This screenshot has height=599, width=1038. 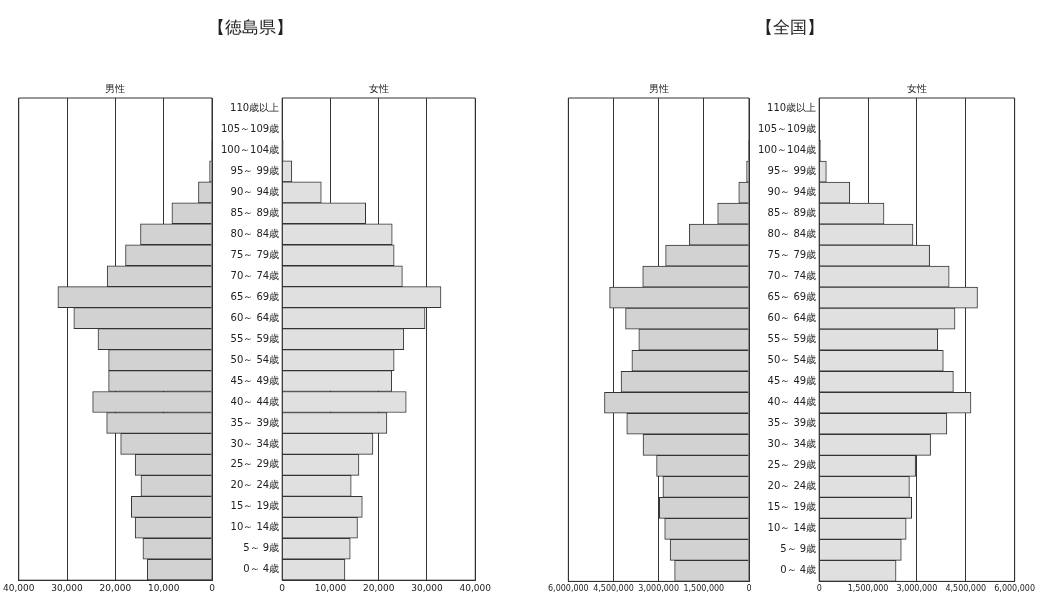 I want to click on text: 【徳島県】, so click(x=250, y=27).